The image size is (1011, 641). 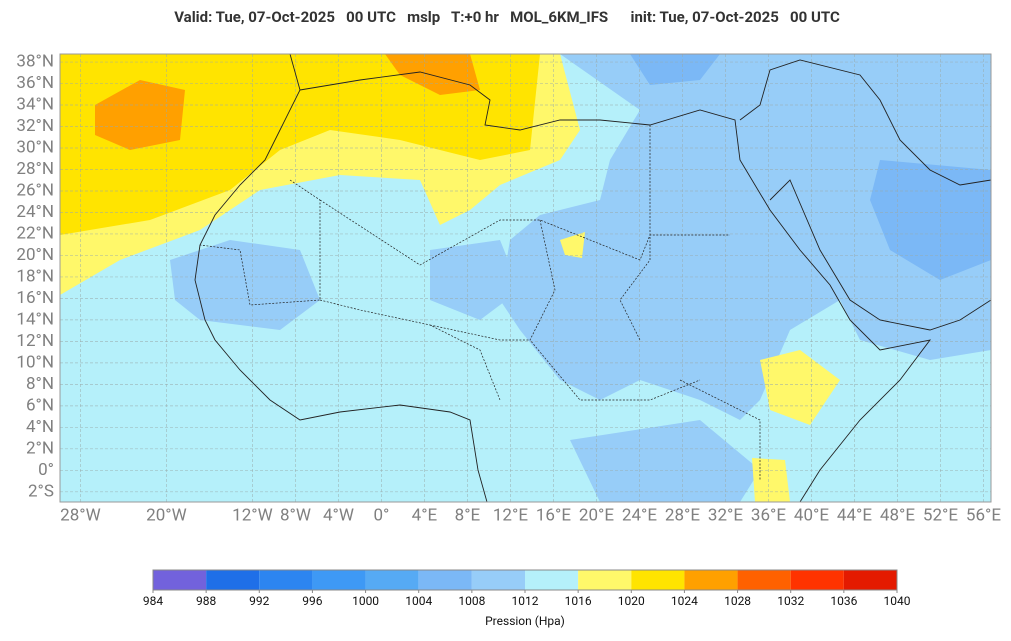 What do you see at coordinates (40, 405) in the screenshot?
I see `lat-label: 6°N` at bounding box center [40, 405].